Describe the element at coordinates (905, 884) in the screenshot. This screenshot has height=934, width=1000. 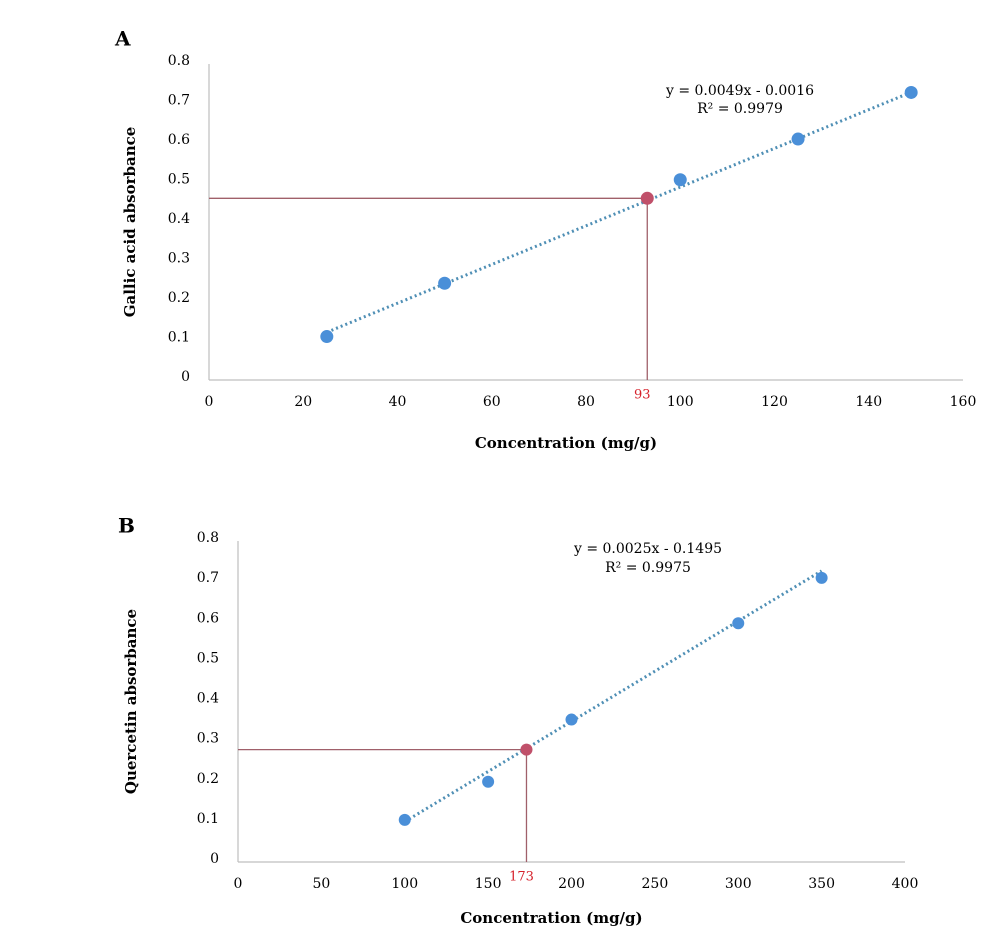
I see `x-tick-label: 400` at that location.